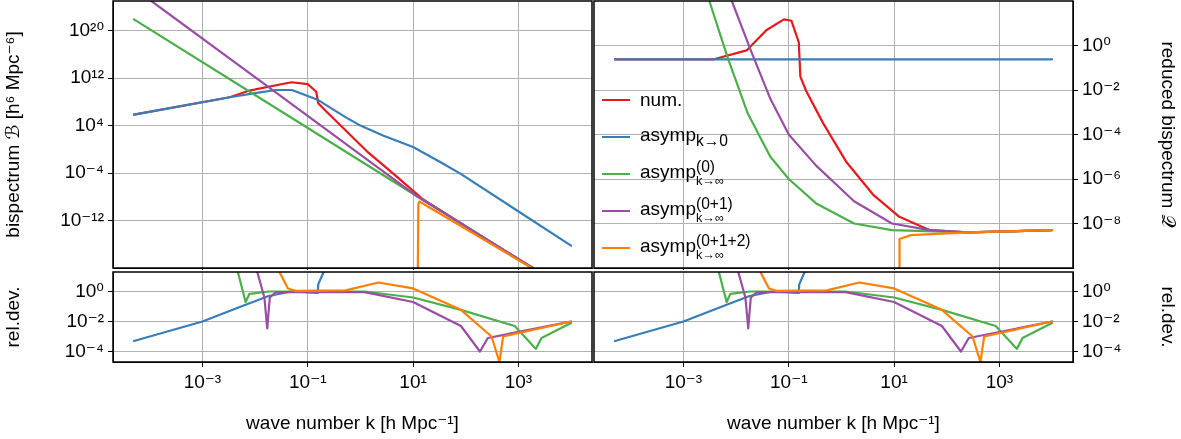  I want to click on y-axis-title: bispectrum ℬ [h⁶ Mpc⁻⁶], so click(12, 134).